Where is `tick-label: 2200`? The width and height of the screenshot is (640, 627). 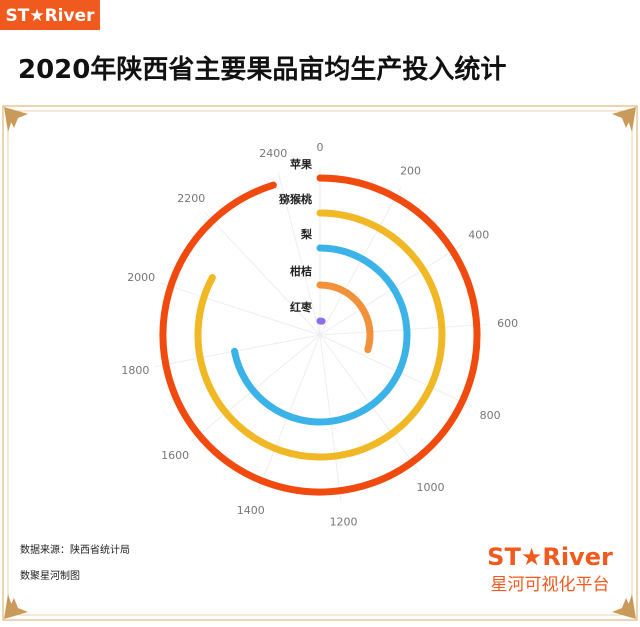
tick-label: 2200 is located at coordinates (191, 198).